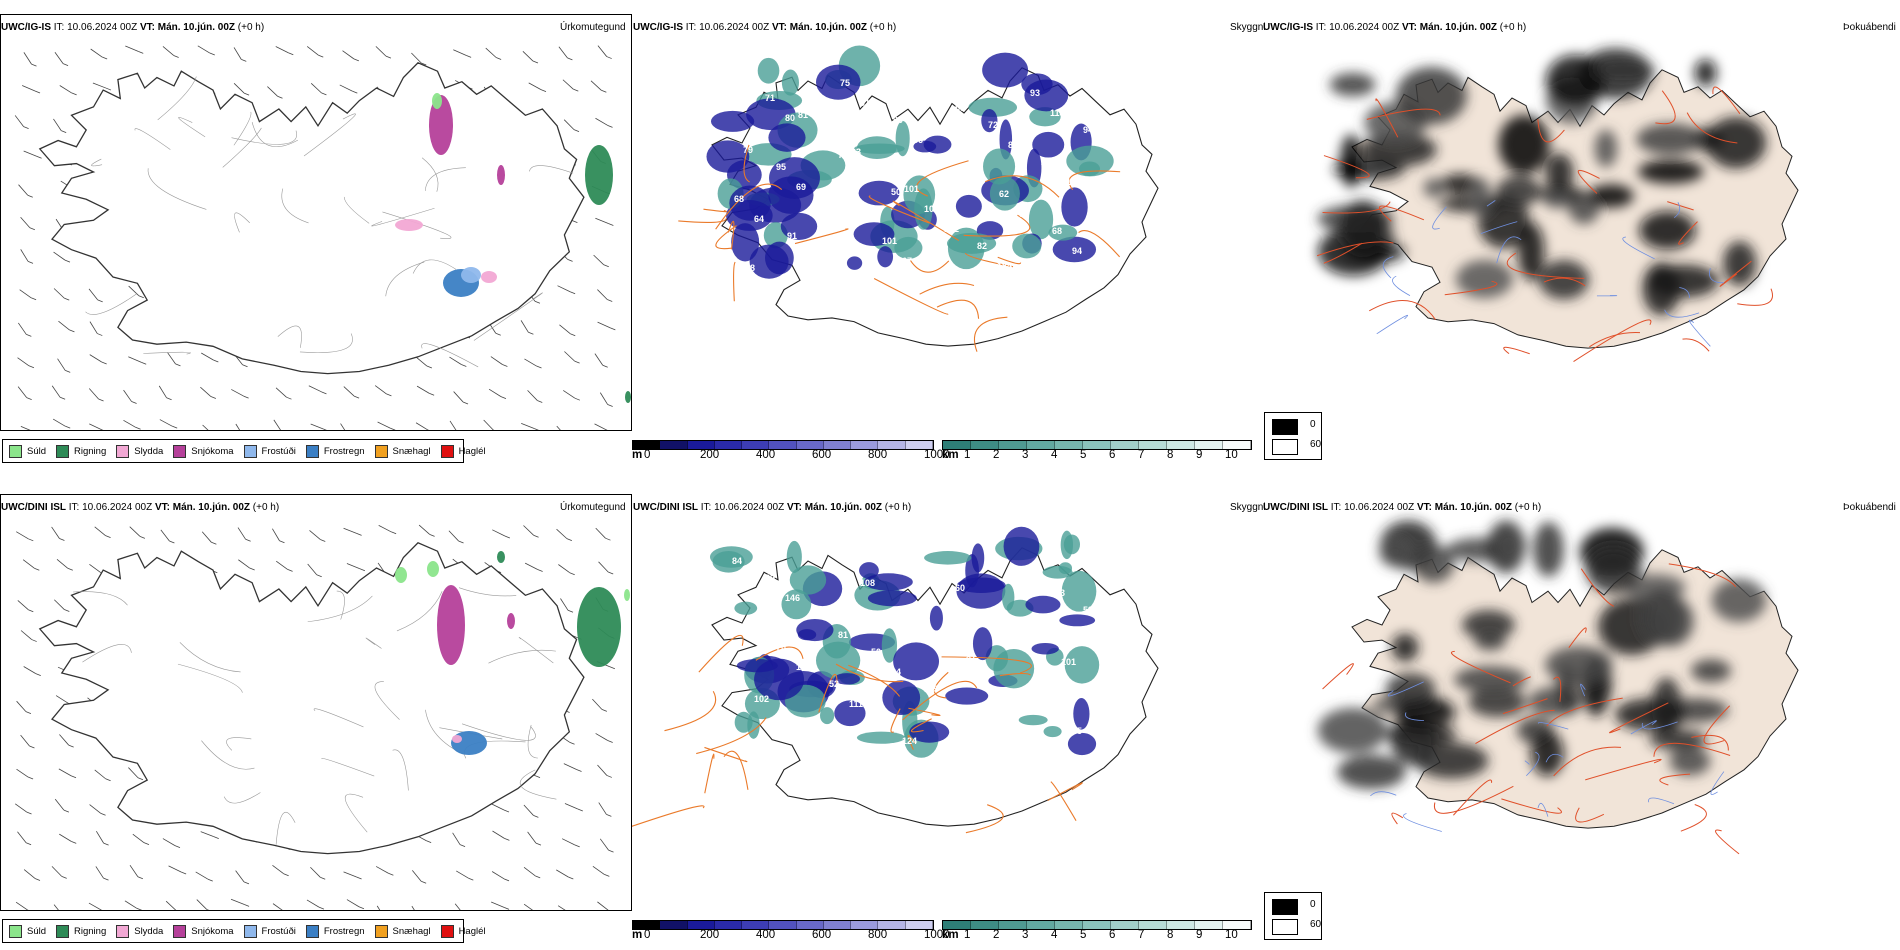 This screenshot has width=1900, height=950. What do you see at coordinates (512, 653) in the screenshot?
I see `precip-areas` at bounding box center [512, 653].